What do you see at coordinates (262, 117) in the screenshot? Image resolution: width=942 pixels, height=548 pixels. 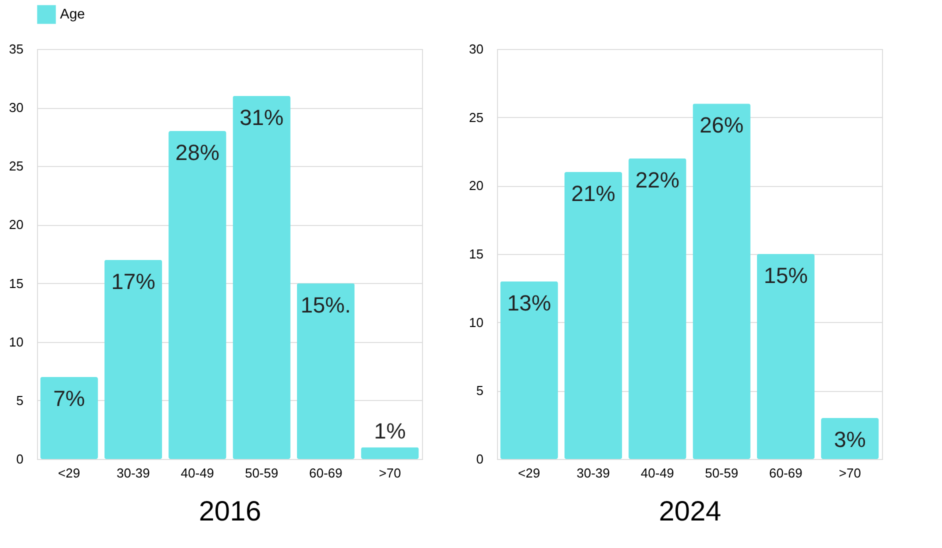 I see `data-label: 31%` at bounding box center [262, 117].